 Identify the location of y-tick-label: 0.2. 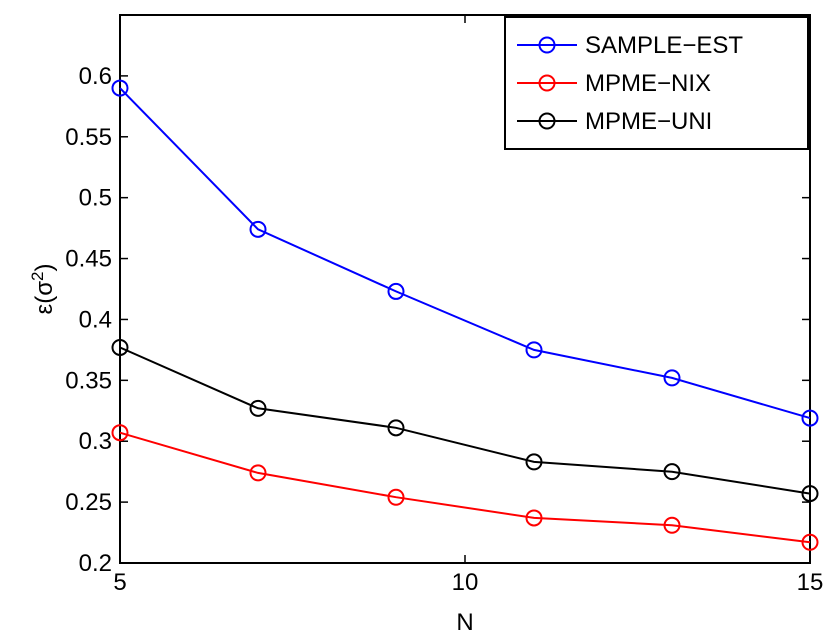
(95, 563).